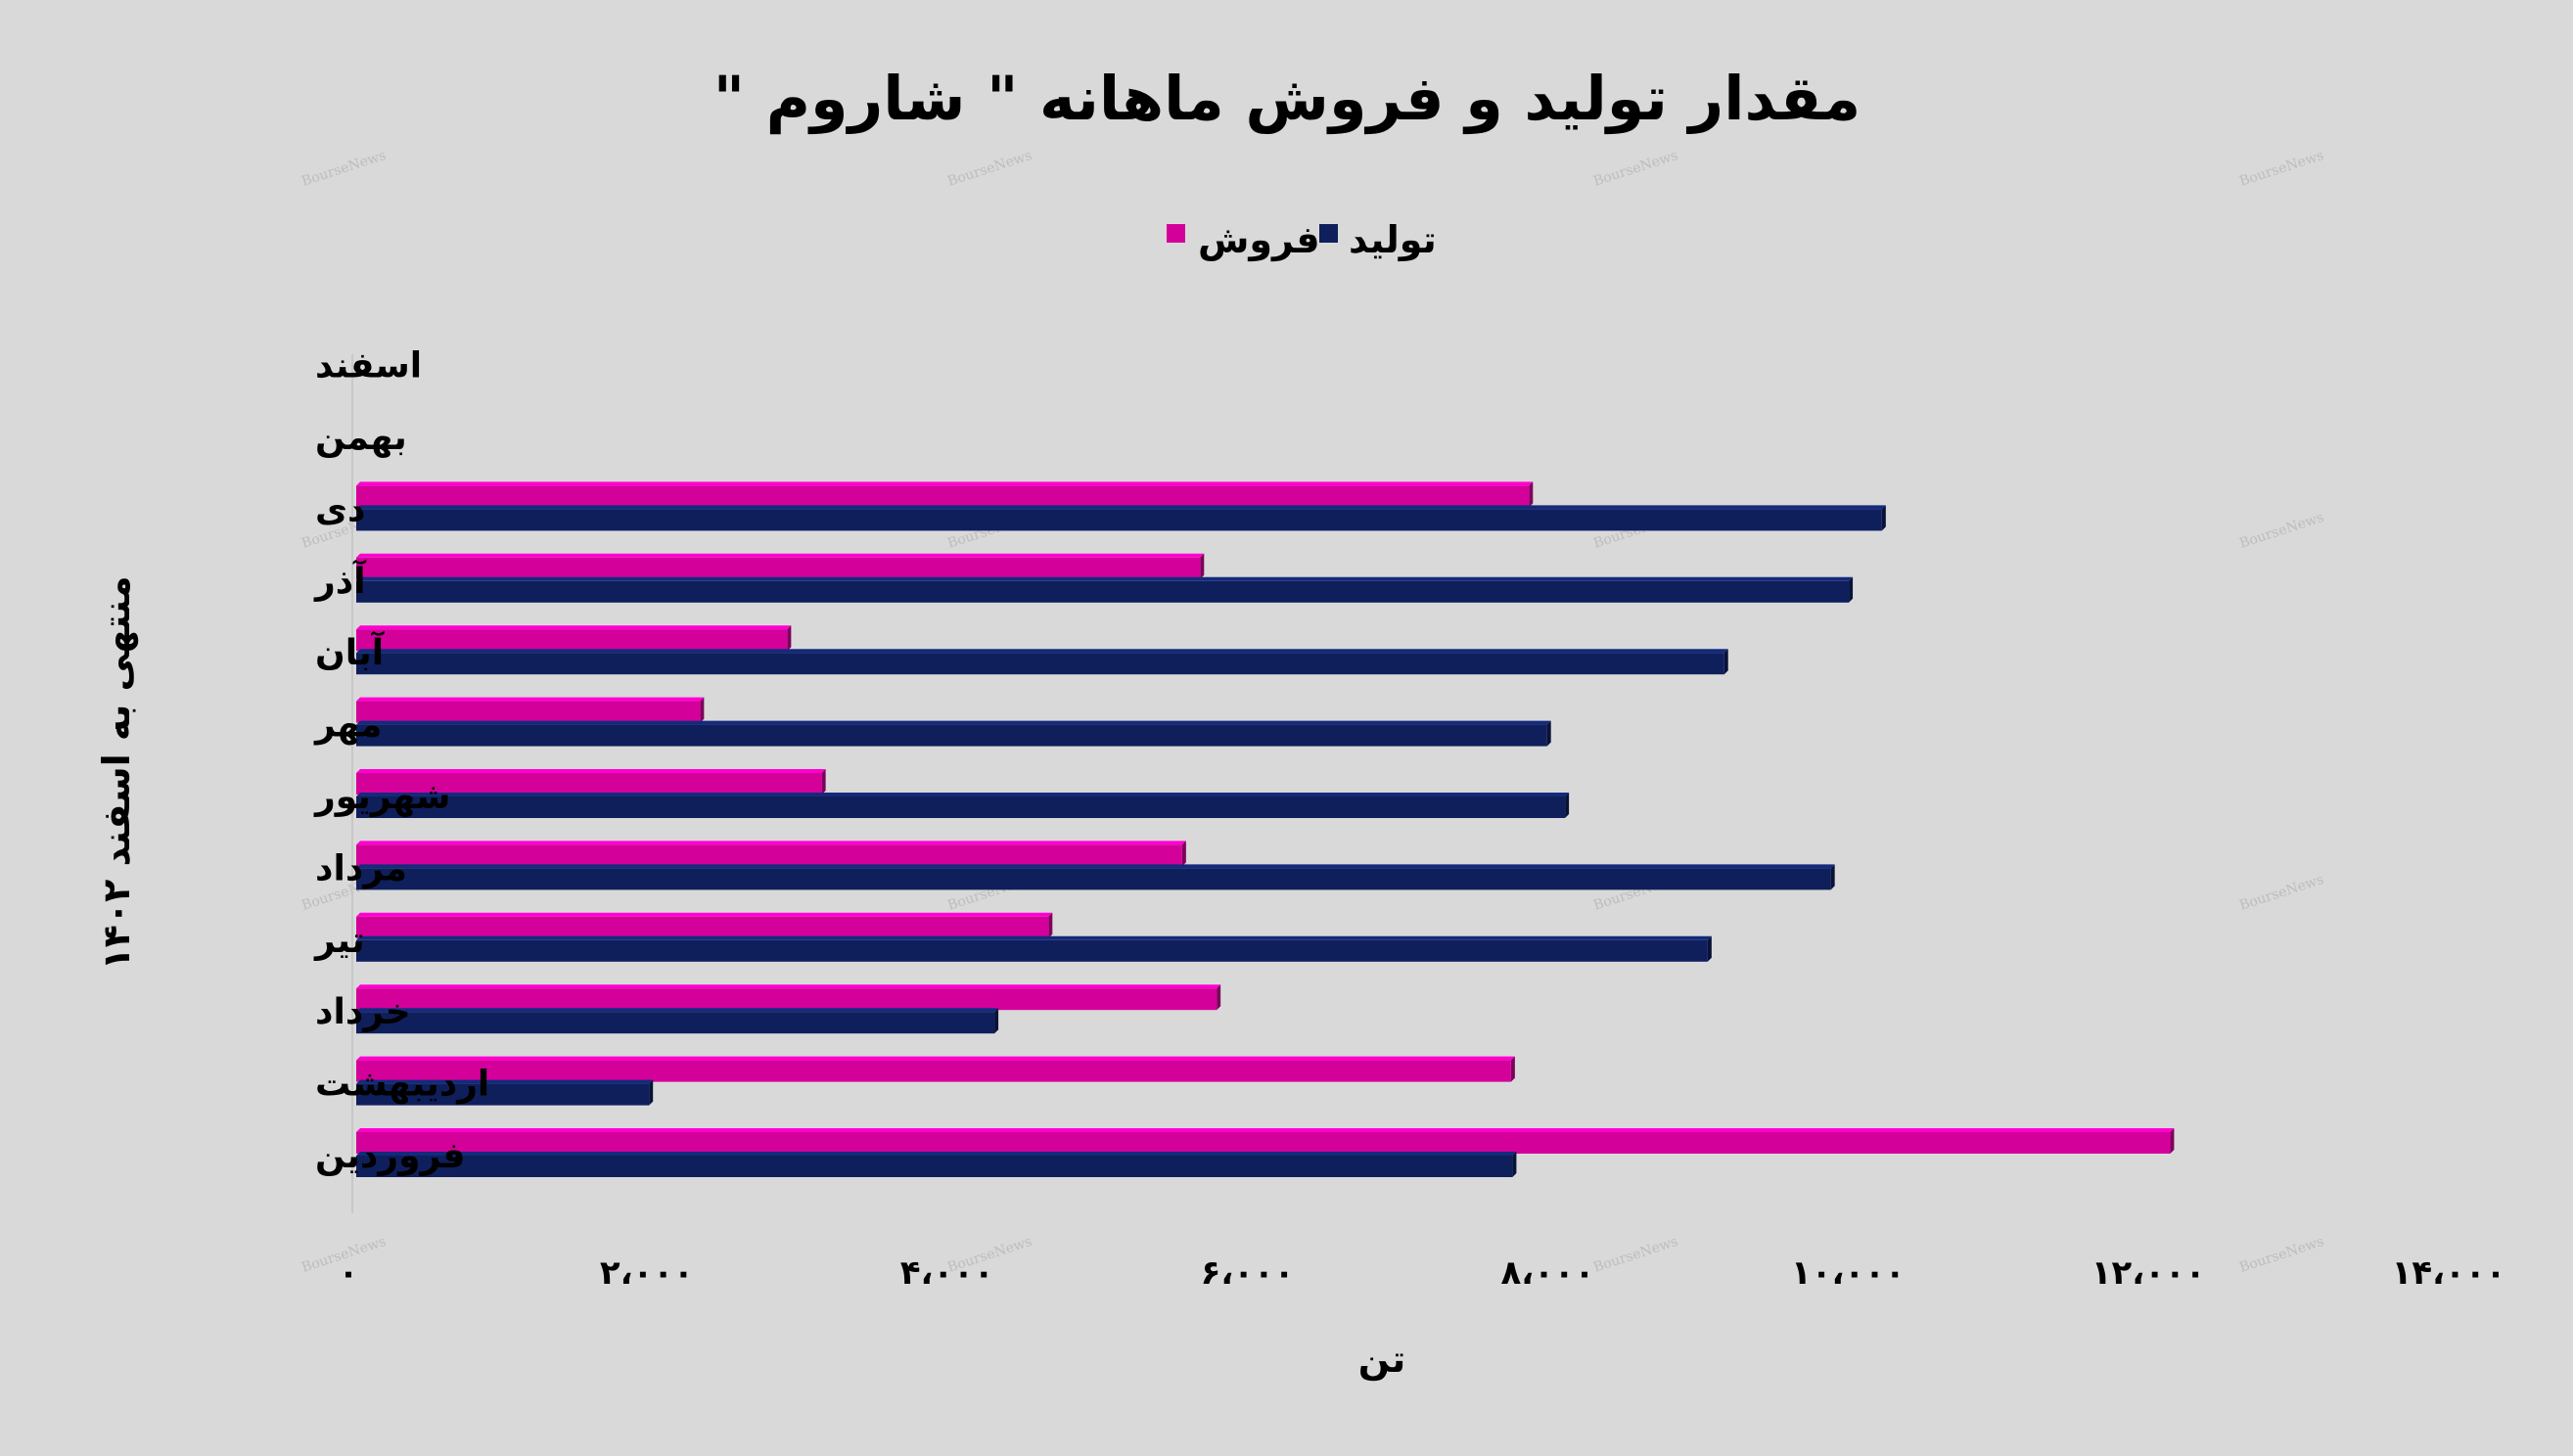 Image resolution: width=2573 pixels, height=1456 pixels. I want to click on bar-sales-9-face, so click(943, 496).